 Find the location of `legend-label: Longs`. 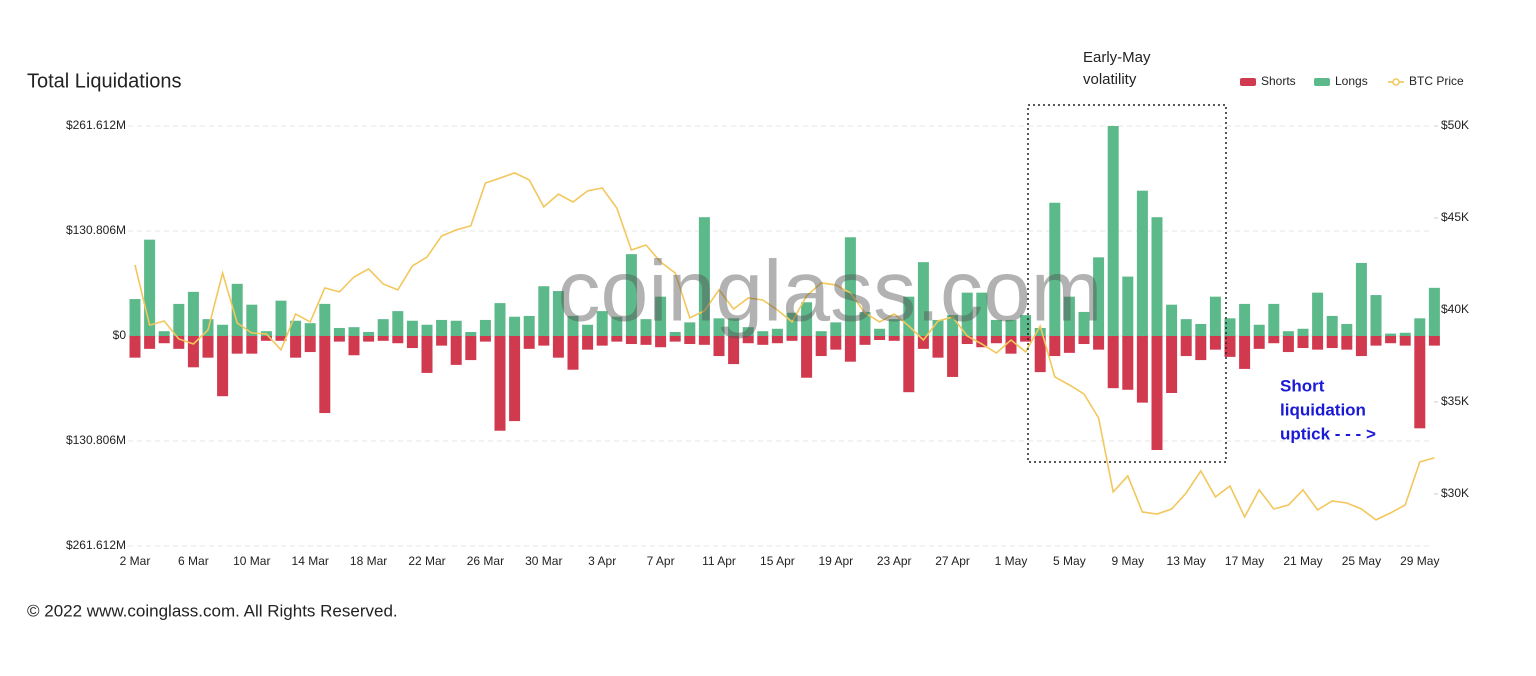

legend-label: Longs is located at coordinates (1351, 81).